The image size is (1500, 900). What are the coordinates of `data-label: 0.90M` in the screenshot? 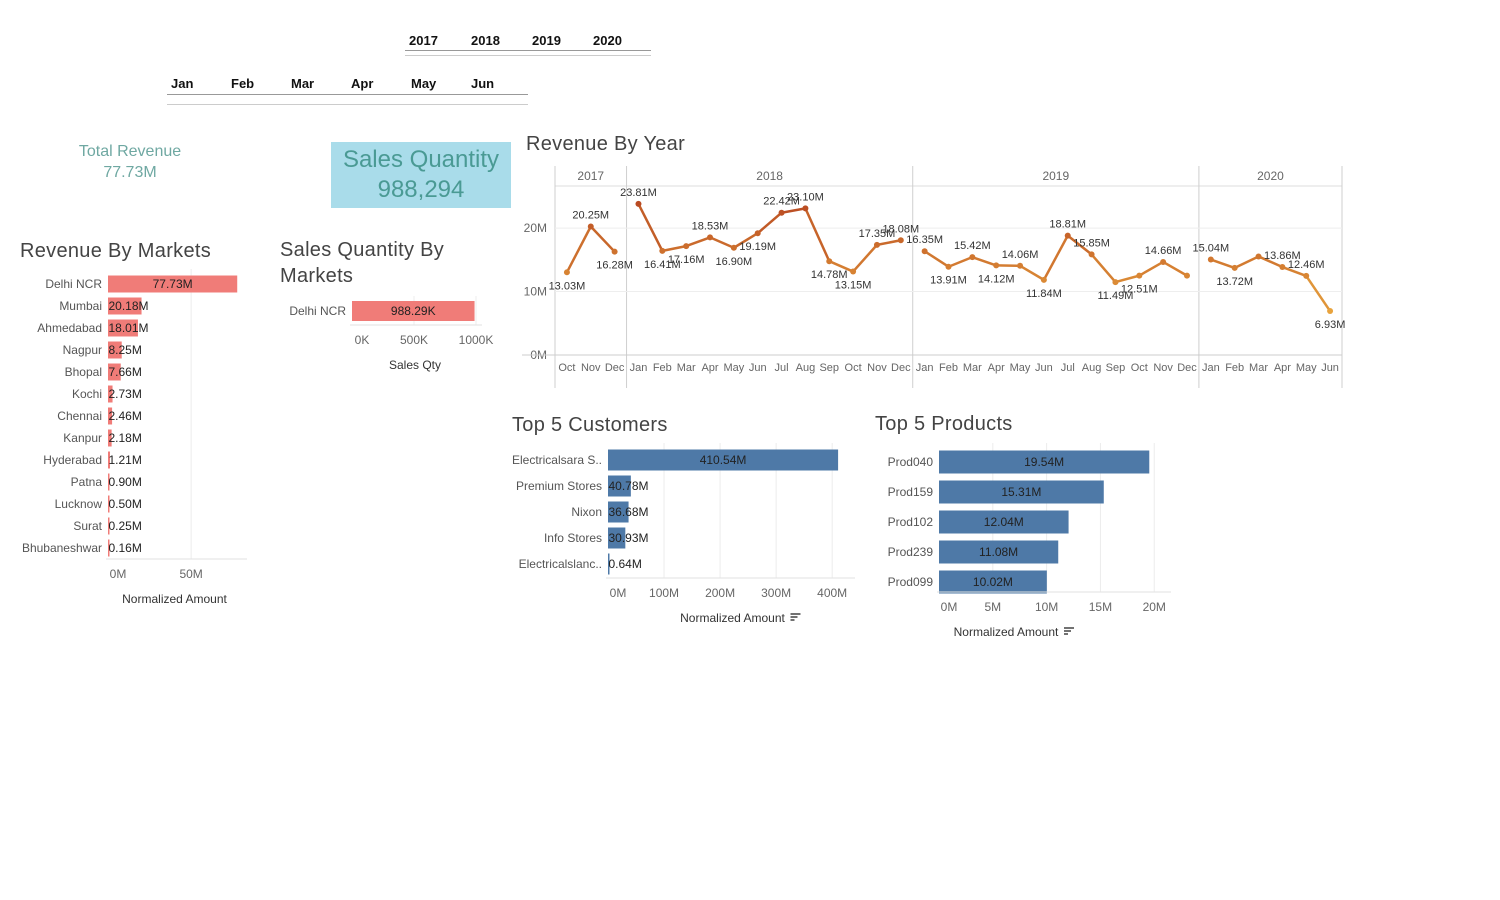 It's located at (125, 482).